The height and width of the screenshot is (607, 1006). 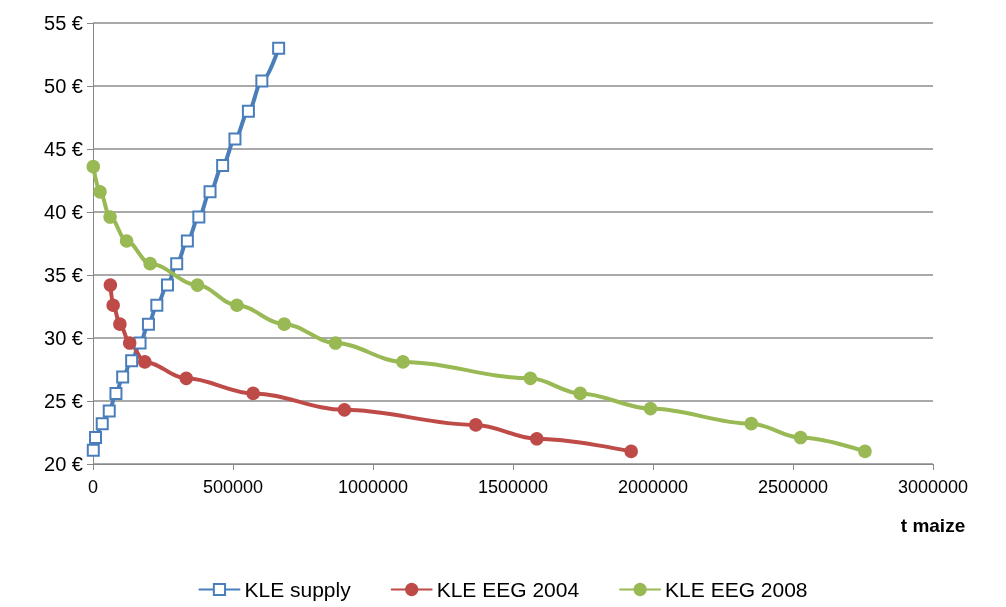 What do you see at coordinates (63, 86) in the screenshot?
I see `y-tick-label: 50 €` at bounding box center [63, 86].